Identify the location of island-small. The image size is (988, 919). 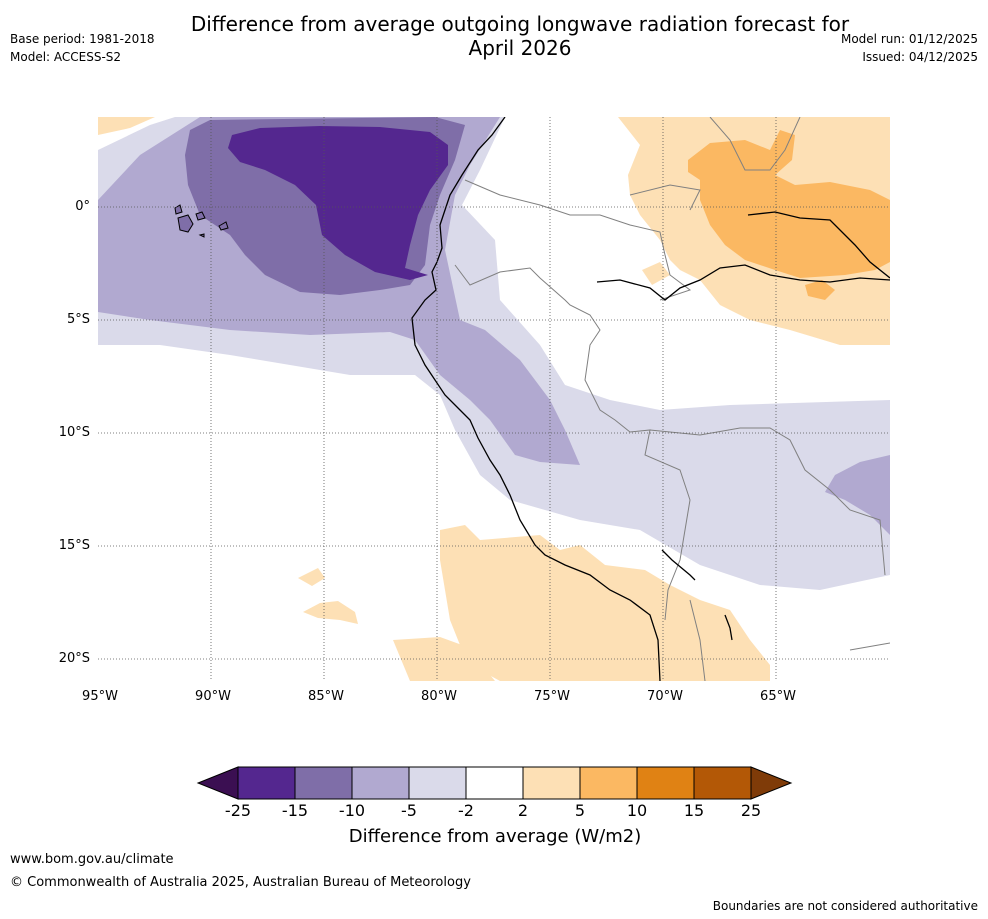
(201, 235).